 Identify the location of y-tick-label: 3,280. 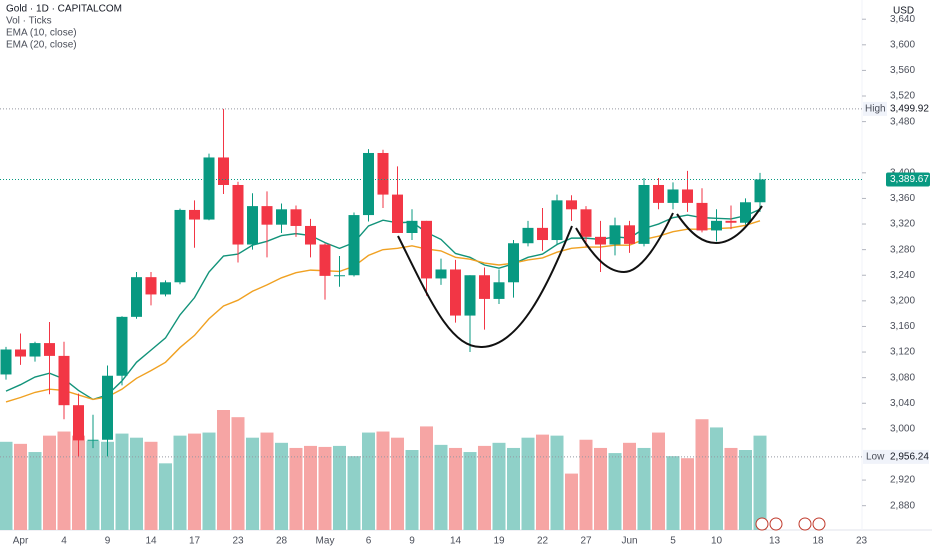
(902, 249).